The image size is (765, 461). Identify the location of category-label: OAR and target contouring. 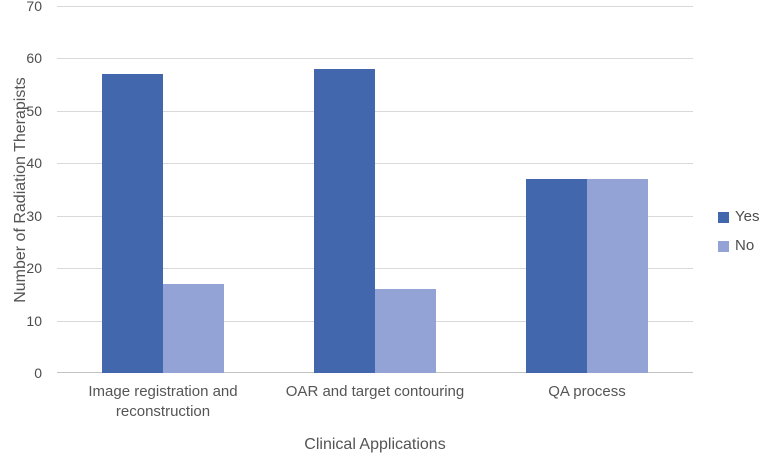
(375, 391).